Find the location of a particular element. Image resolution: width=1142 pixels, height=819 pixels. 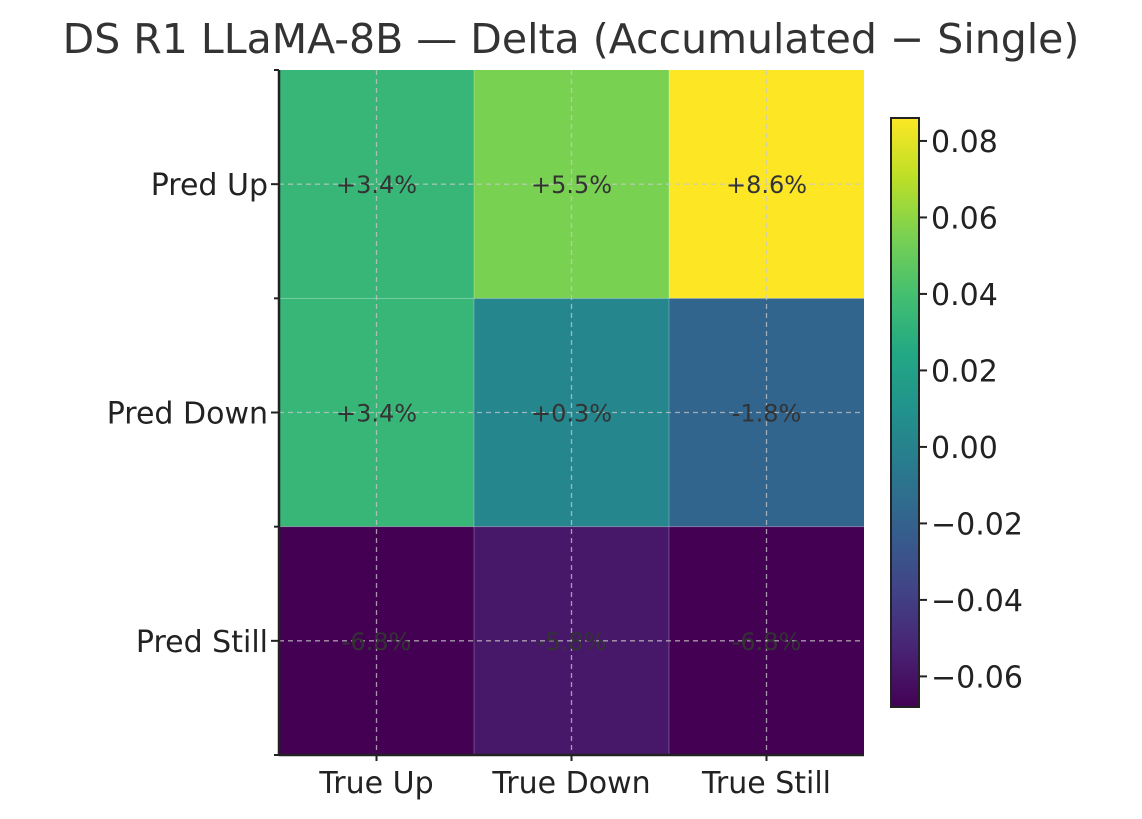

x-tick-label: True Still is located at coordinates (766, 783).